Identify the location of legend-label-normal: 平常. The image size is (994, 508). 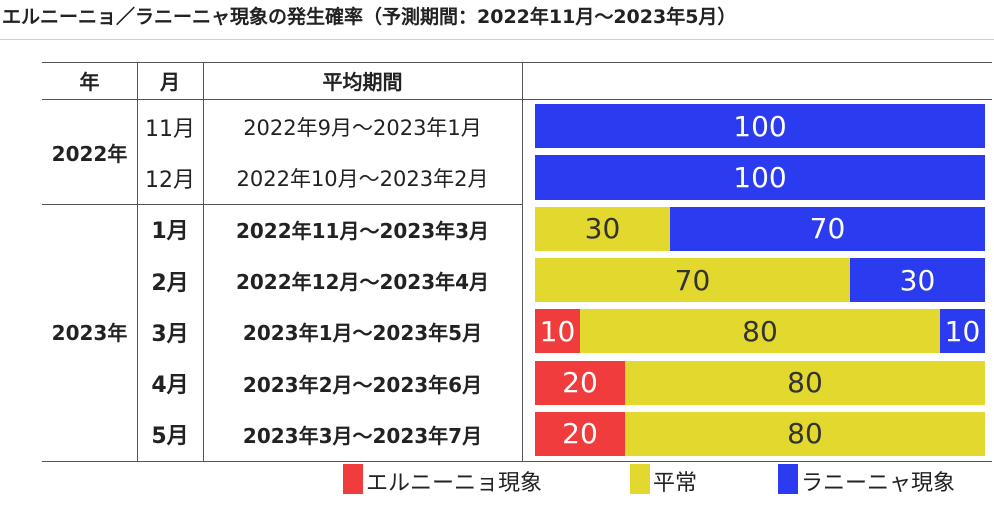
(675, 483).